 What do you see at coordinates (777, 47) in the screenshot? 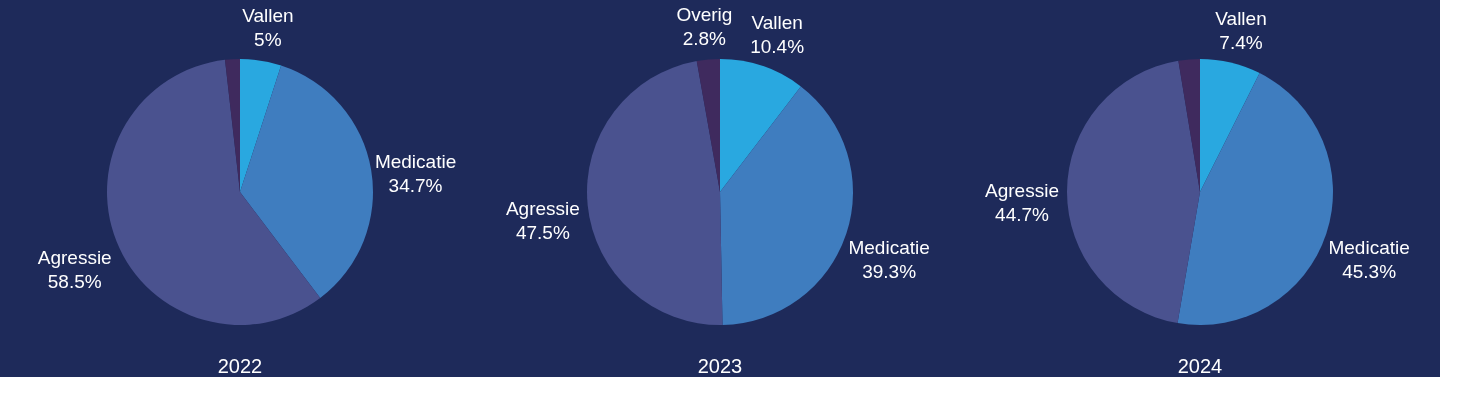
I see `data-label: 10.4%` at bounding box center [777, 47].